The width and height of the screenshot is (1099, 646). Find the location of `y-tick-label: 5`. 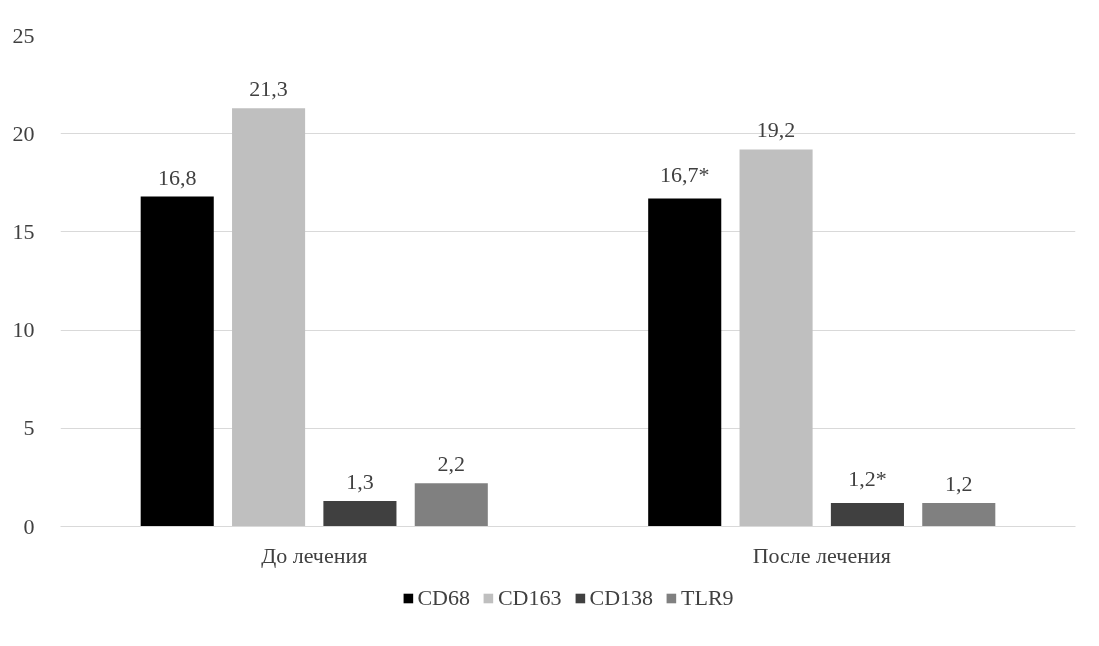

y-tick-label: 5 is located at coordinates (29, 428).